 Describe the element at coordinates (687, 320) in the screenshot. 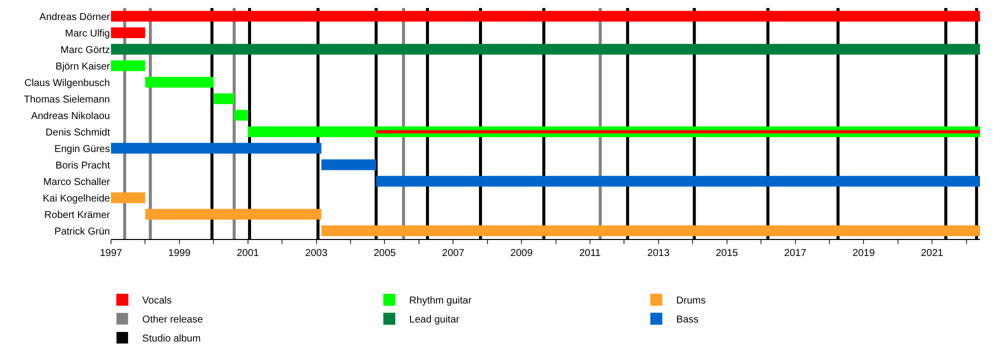

I see `legend-label: Bass` at that location.